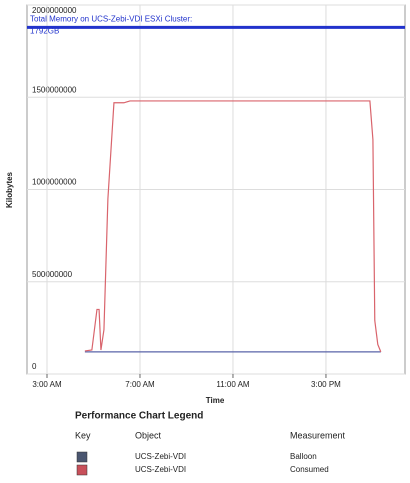  What do you see at coordinates (44, 30) in the screenshot?
I see `reference-label: 1792GB` at bounding box center [44, 30].